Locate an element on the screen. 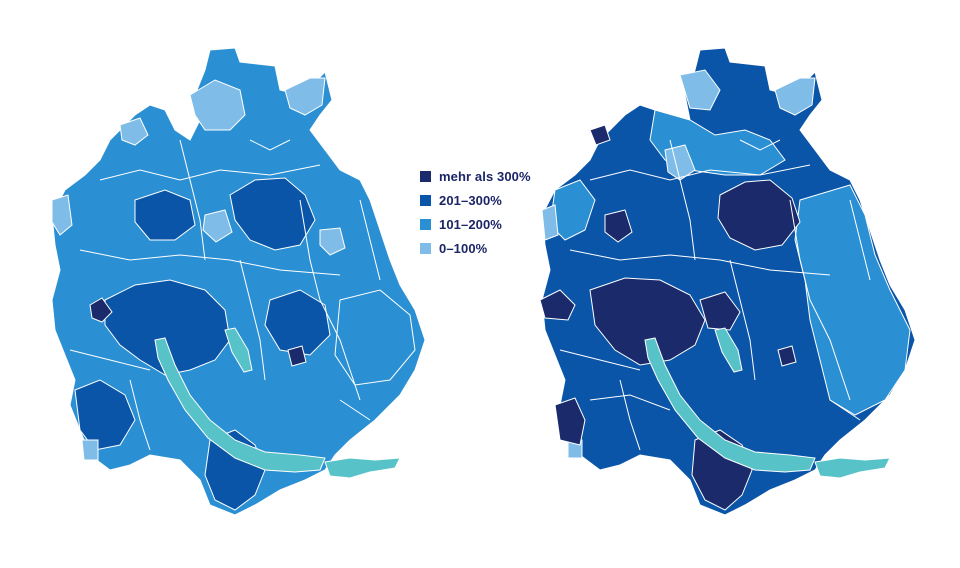  legend-label: mehr als 300% is located at coordinates (485, 176).